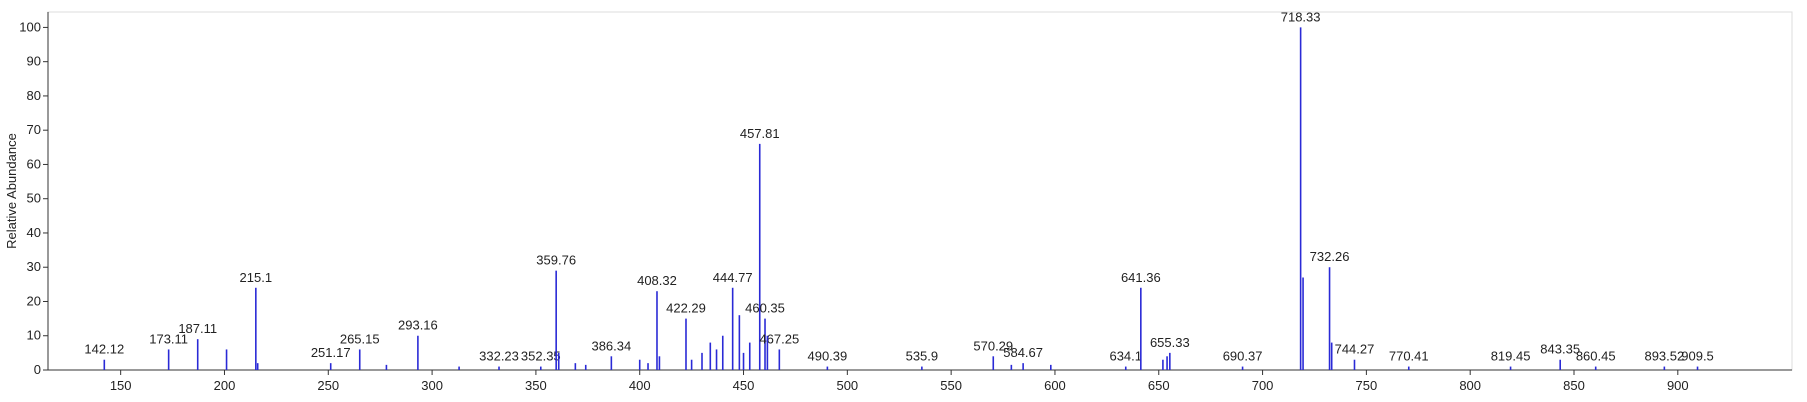 The image size is (1807, 402). What do you see at coordinates (418, 325) in the screenshot?
I see `peak-label: 293.16` at bounding box center [418, 325].